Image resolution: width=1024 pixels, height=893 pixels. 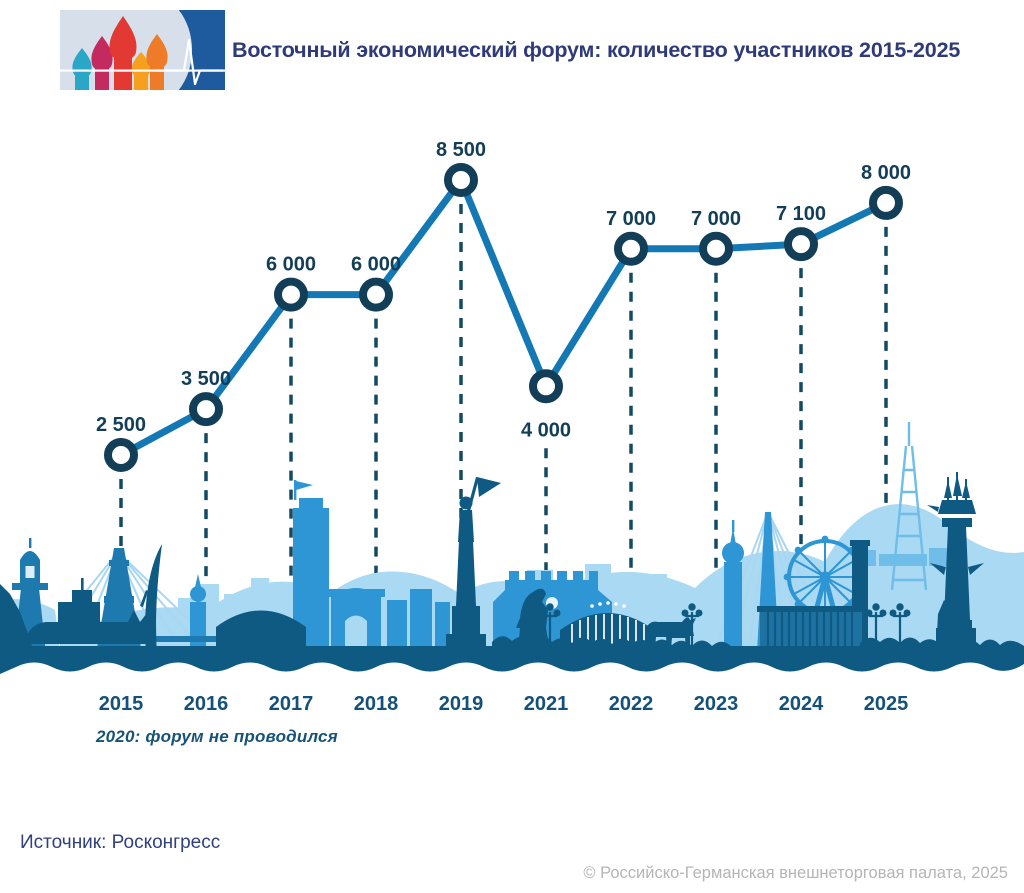 What do you see at coordinates (716, 704) in the screenshot?
I see `x-axis-label: 2023` at bounding box center [716, 704].